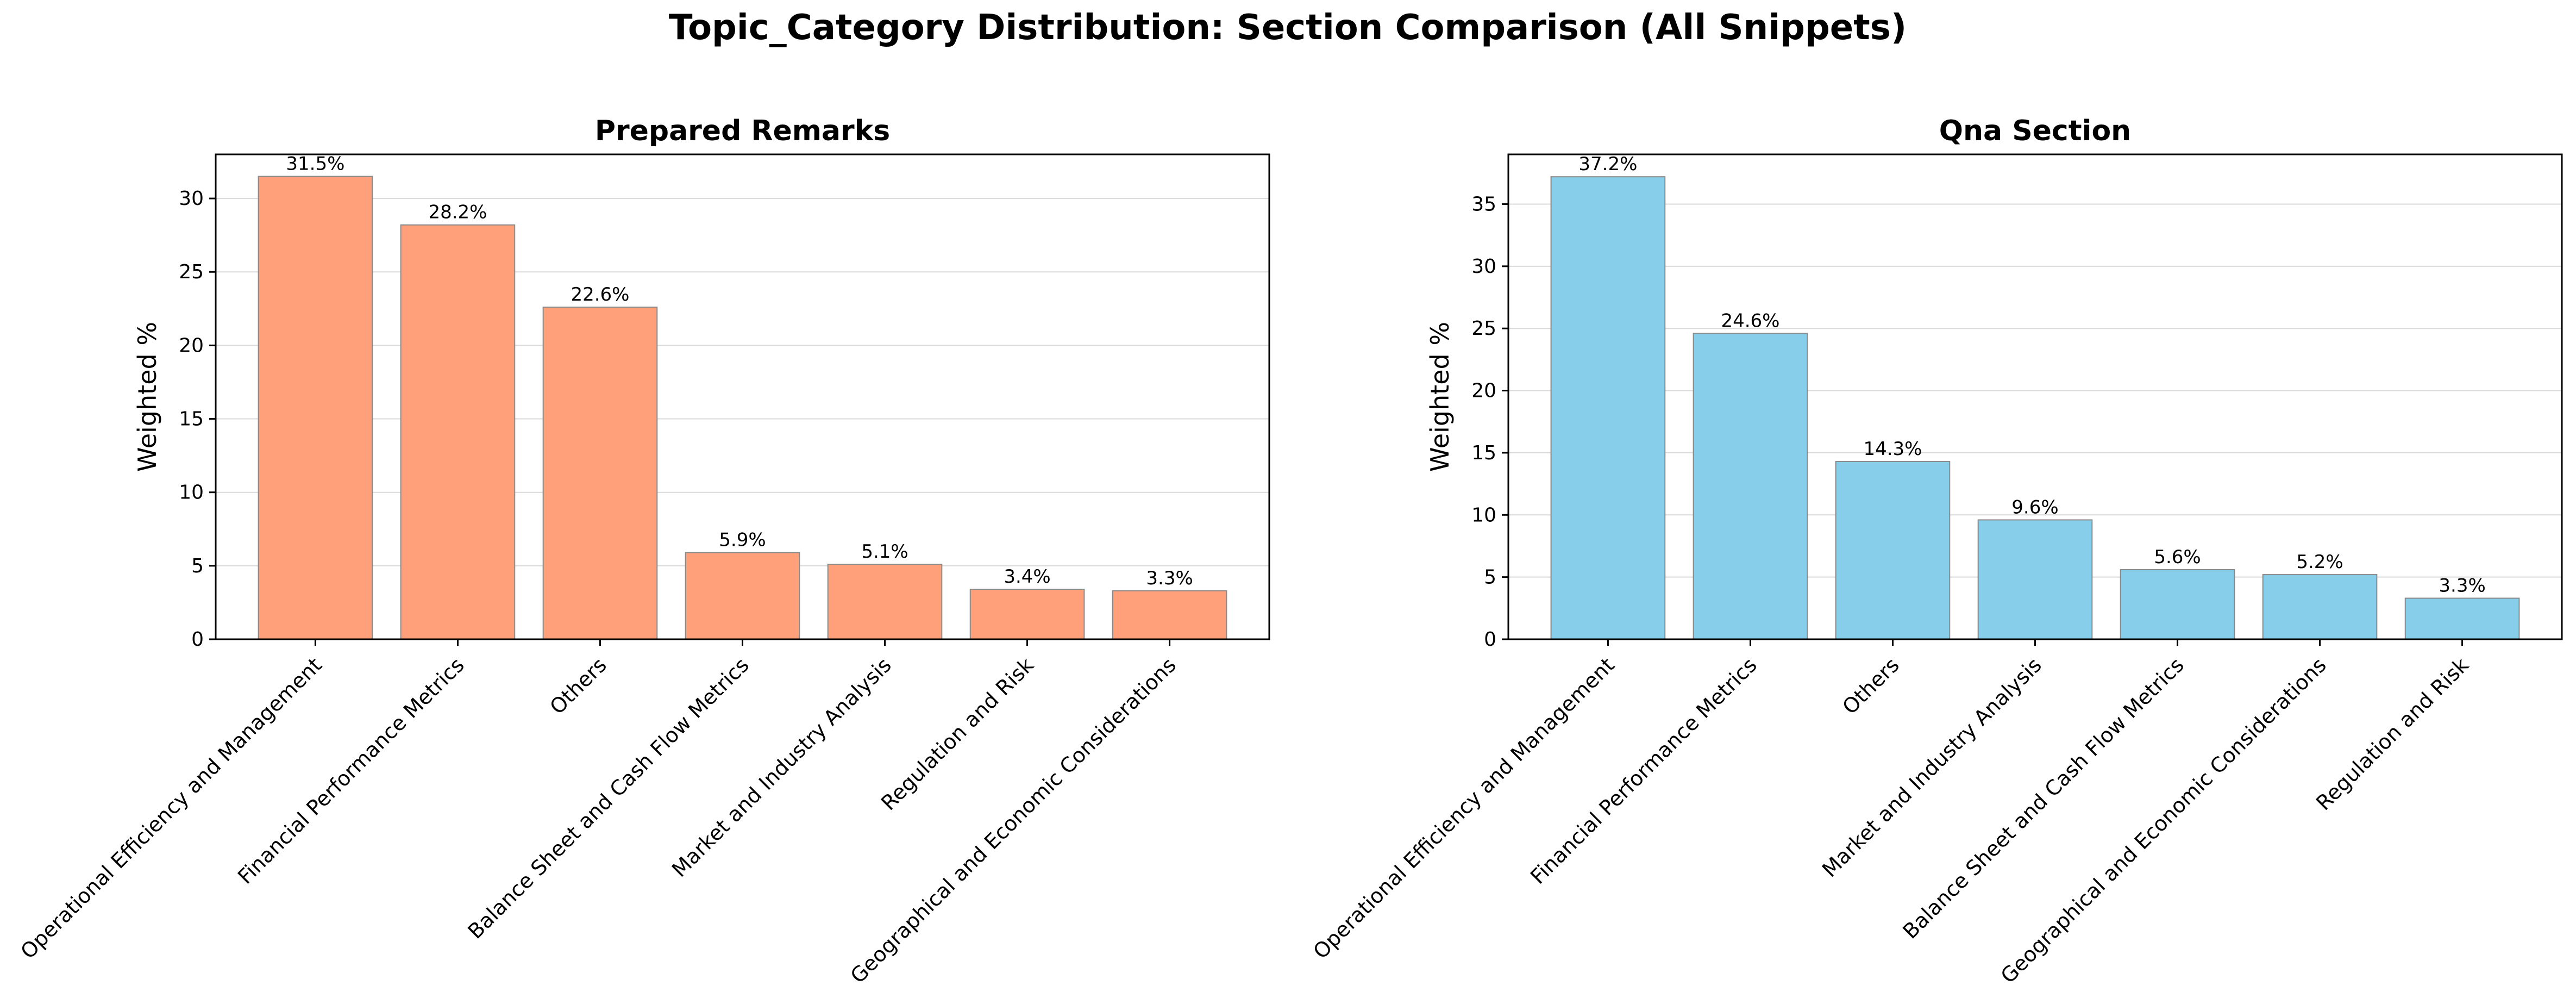 This screenshot has height=1004, width=2576. I want to click on value-label: 14.3%, so click(1892, 449).